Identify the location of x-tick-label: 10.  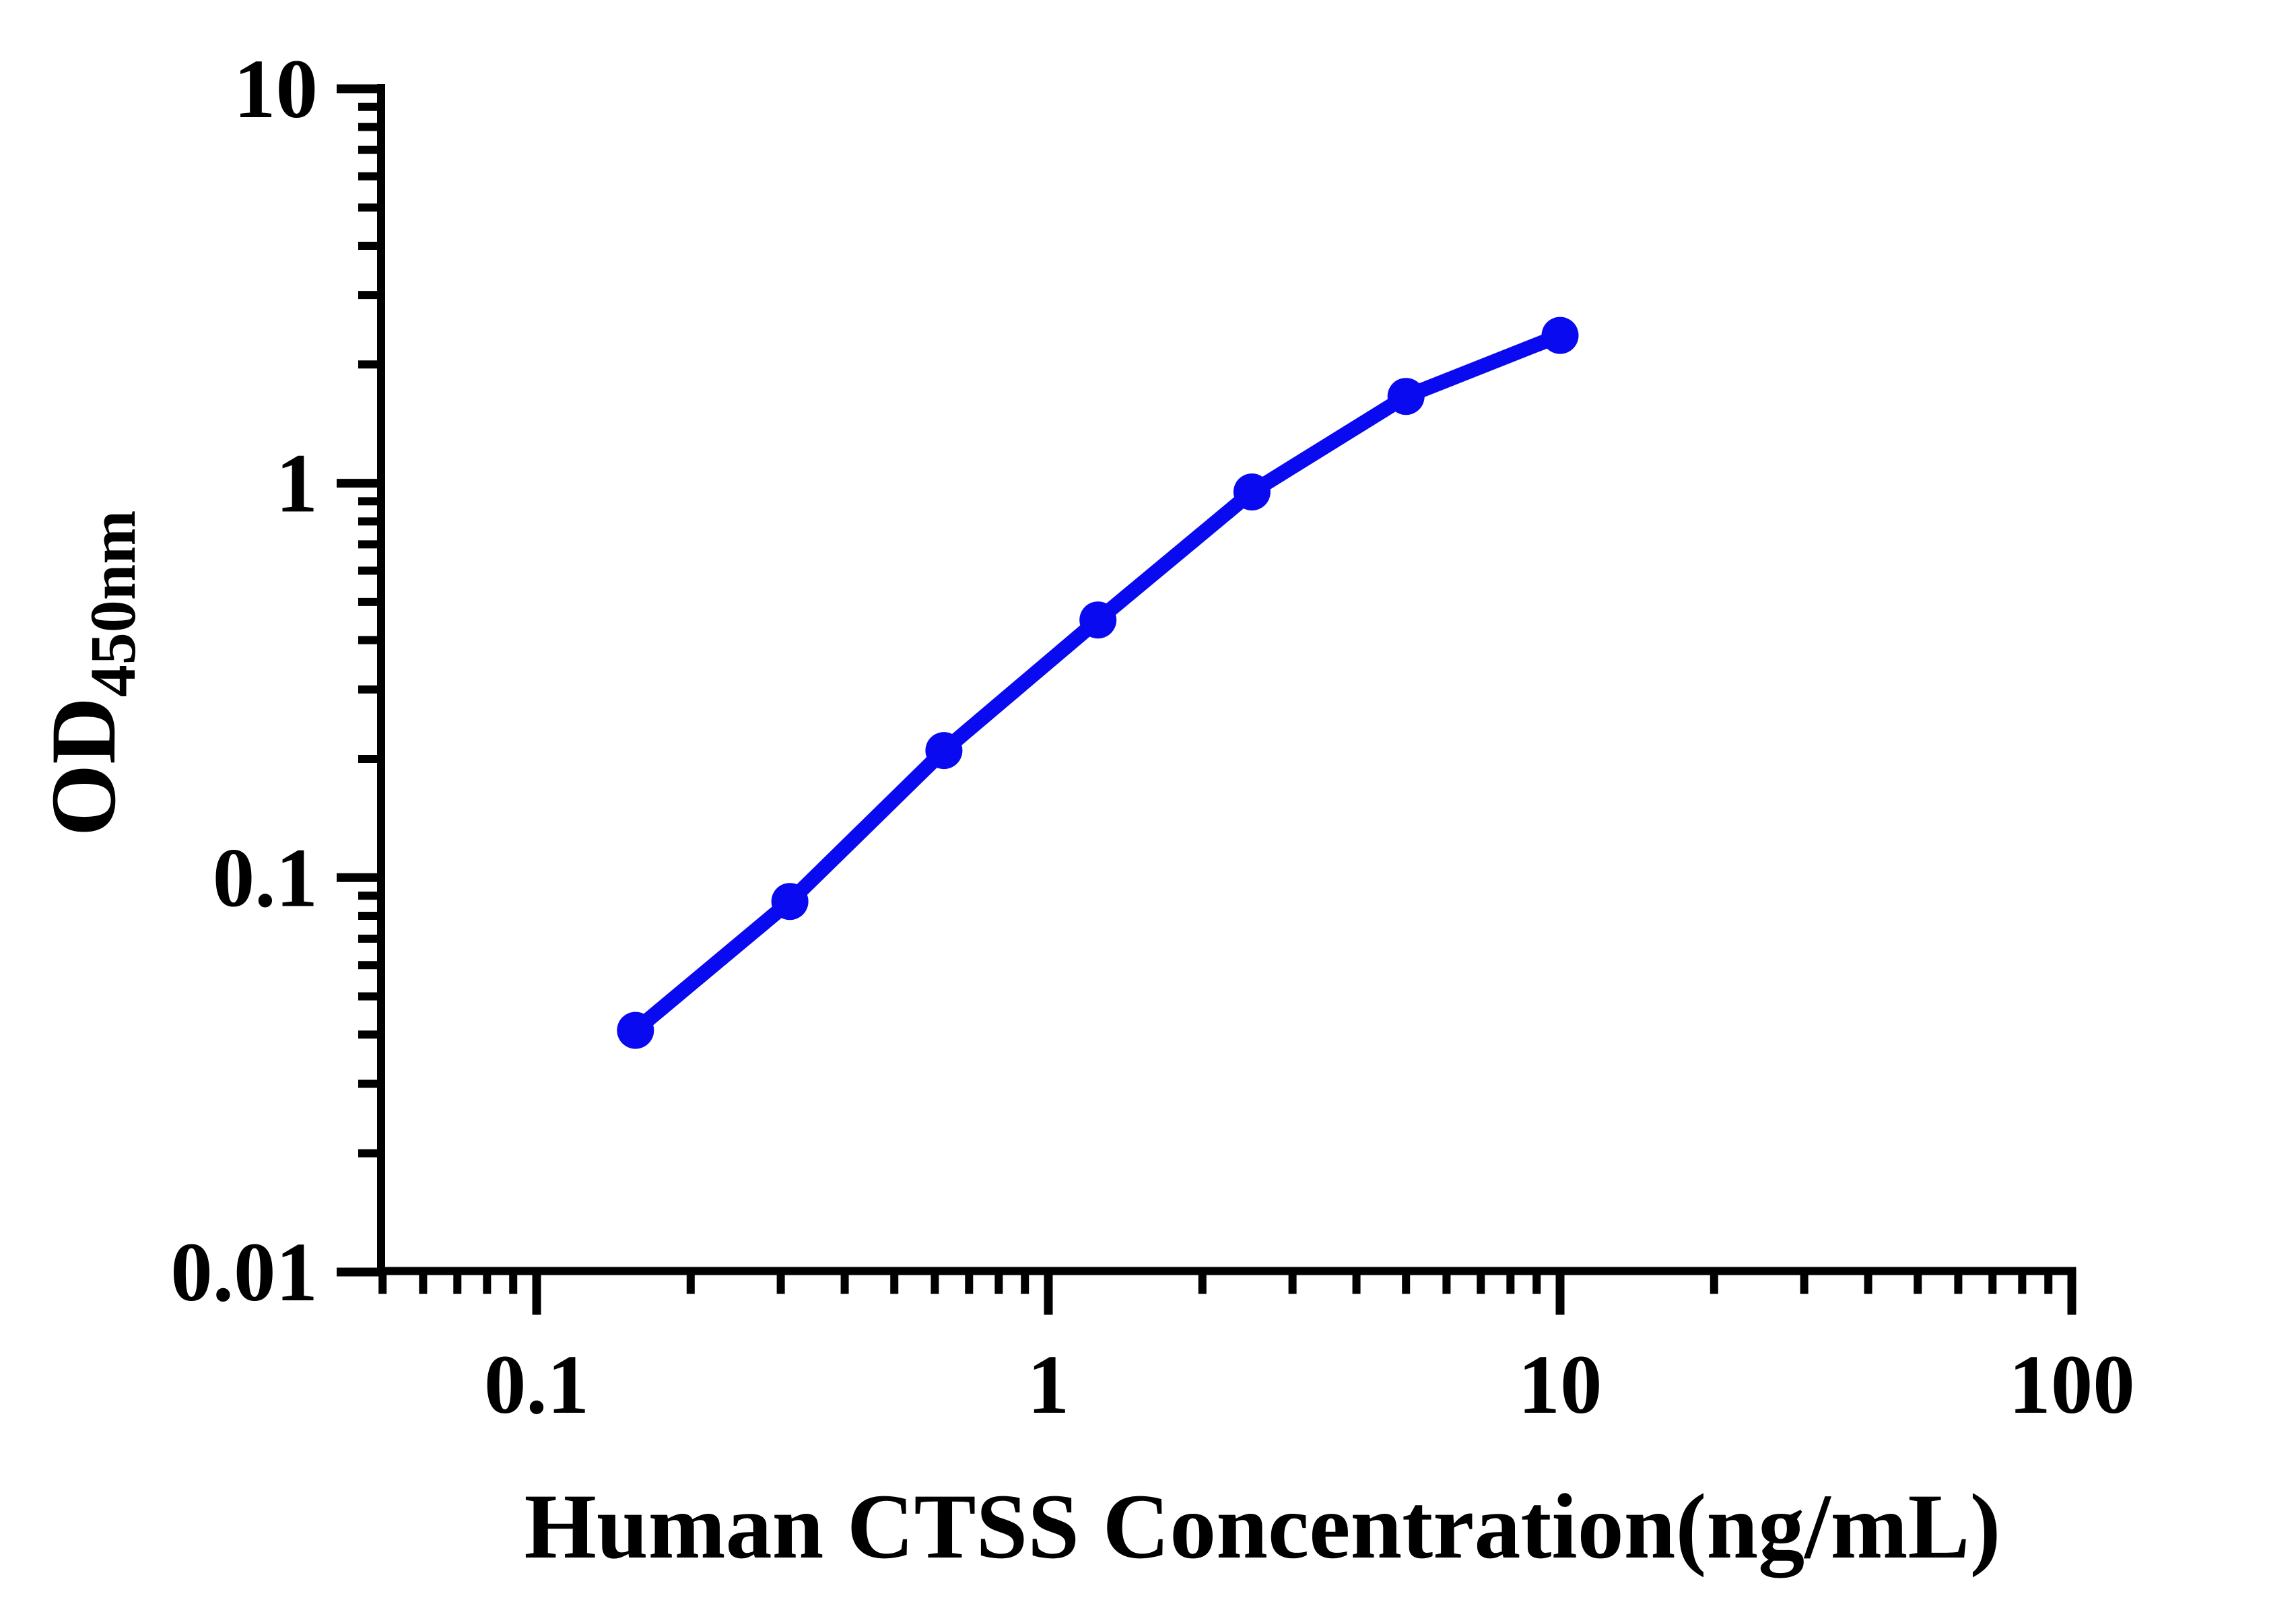
(1560, 1385).